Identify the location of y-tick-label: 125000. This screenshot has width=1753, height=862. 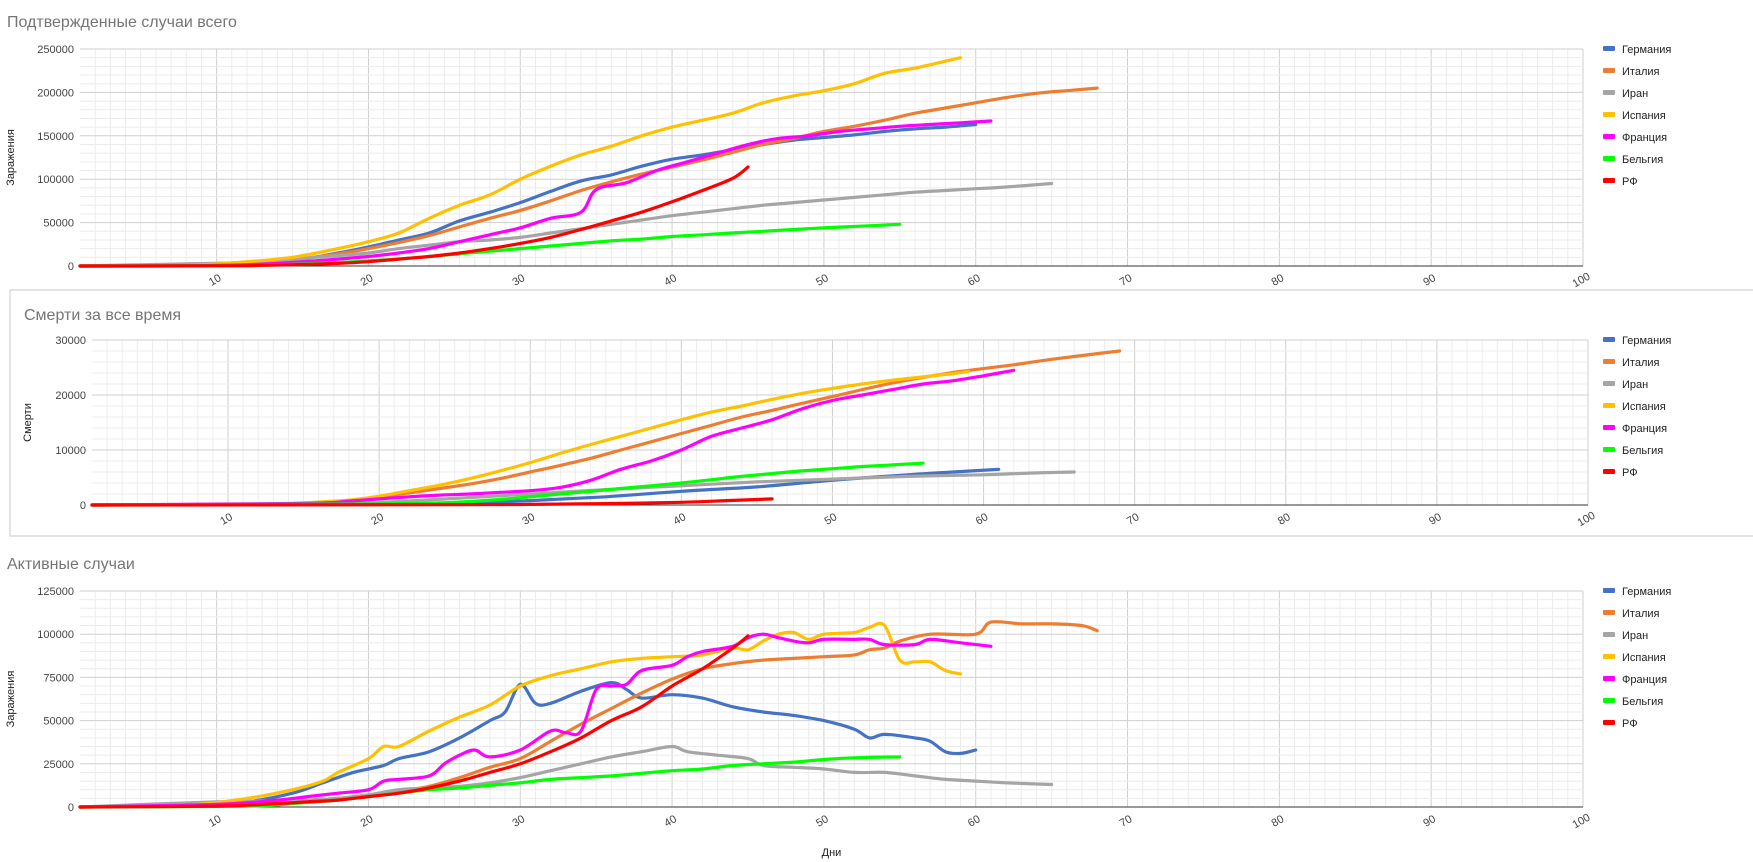
(55, 592).